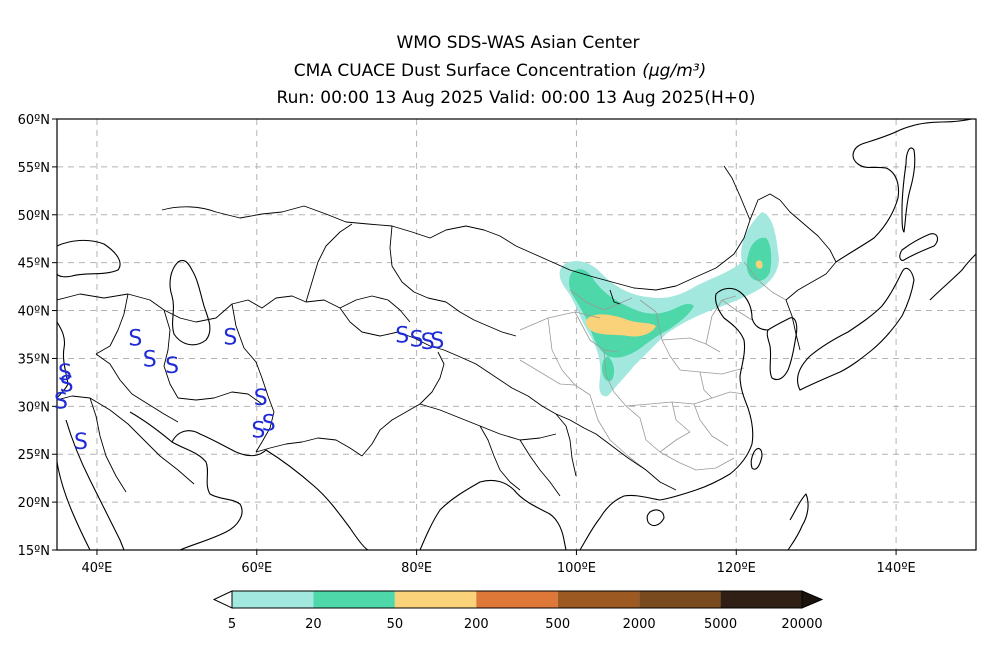 The width and height of the screenshot is (1000, 666). What do you see at coordinates (34, 551) in the screenshot?
I see `lat-tick-label: 15ºN` at bounding box center [34, 551].